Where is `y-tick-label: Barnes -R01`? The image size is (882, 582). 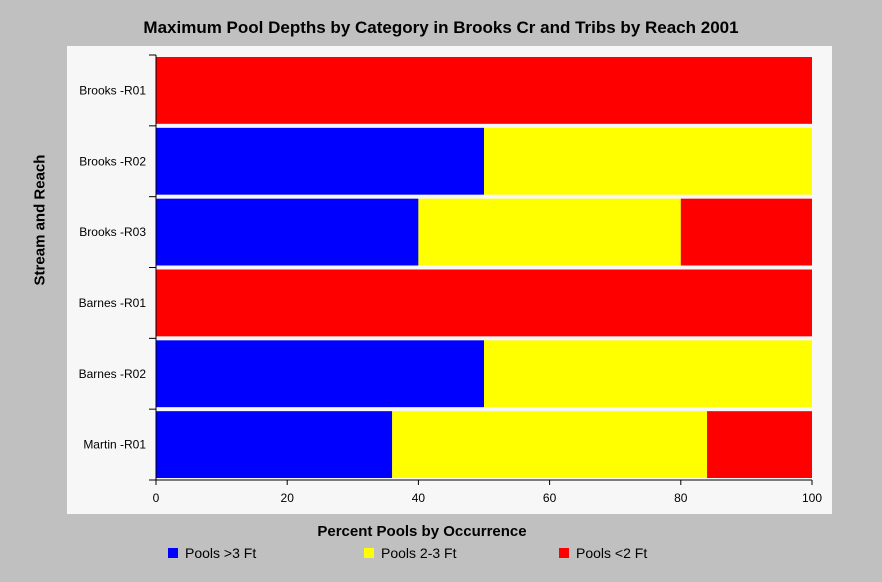
y-tick-label: Barnes -R01 is located at coordinates (113, 303).